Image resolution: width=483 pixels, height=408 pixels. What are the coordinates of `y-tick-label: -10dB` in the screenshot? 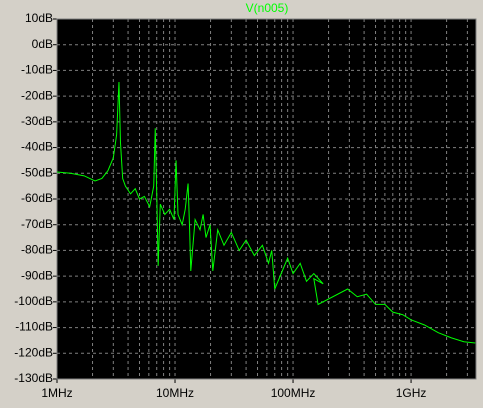 It's located at (37, 70).